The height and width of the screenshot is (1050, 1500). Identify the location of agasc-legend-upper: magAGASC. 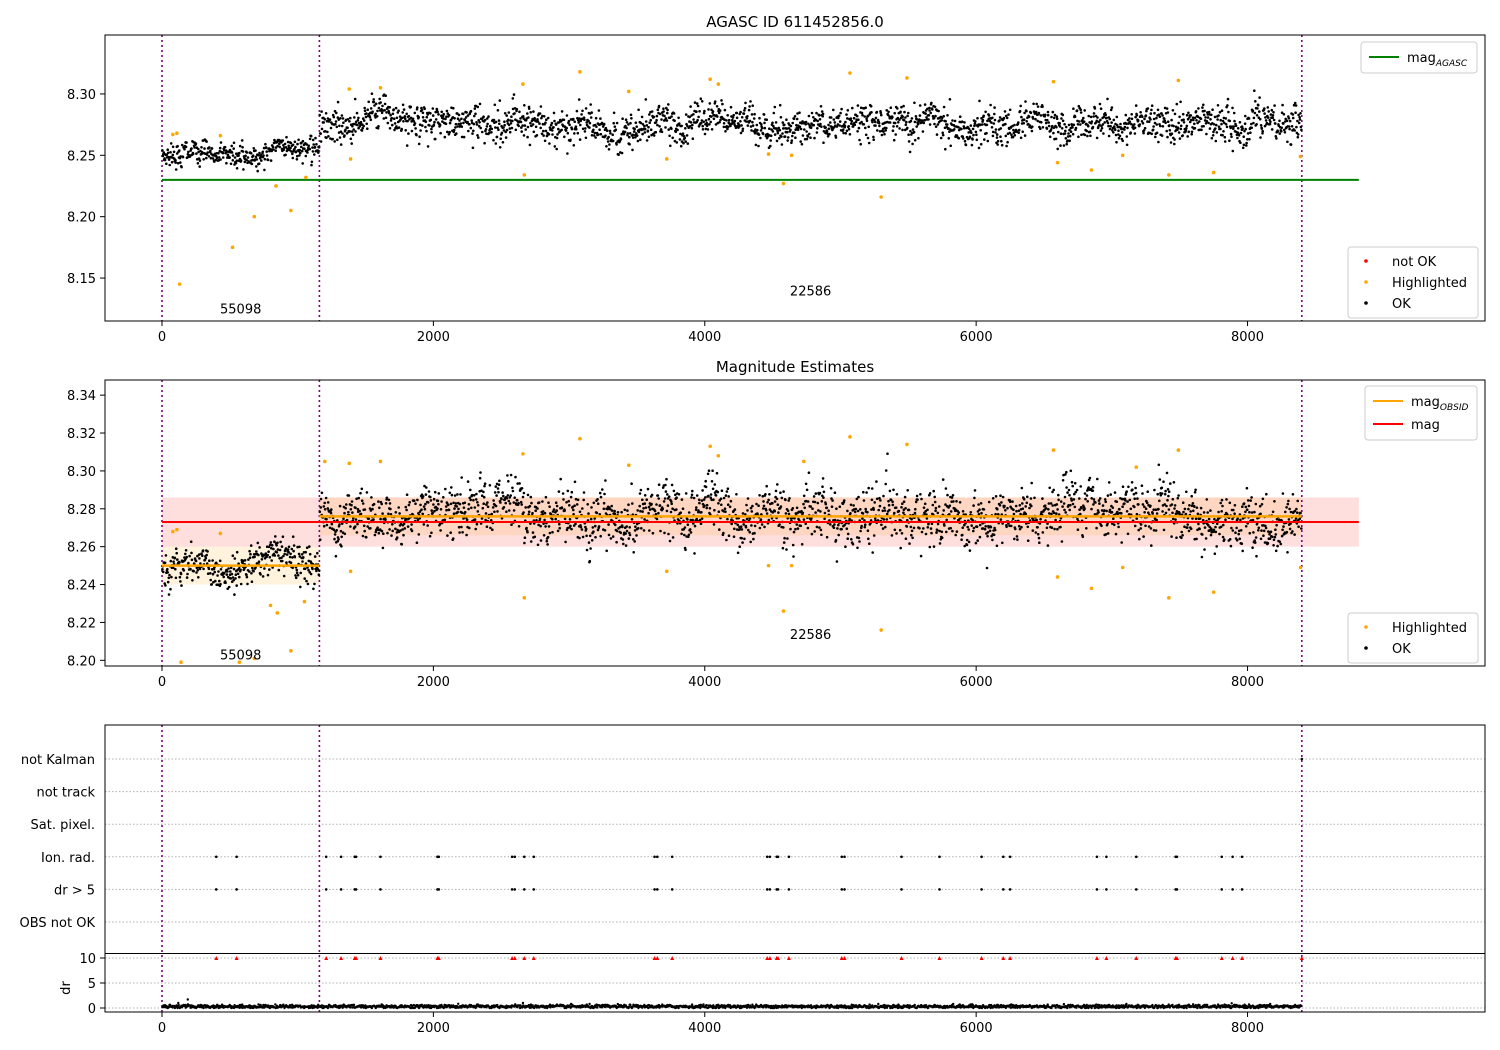
(1419, 57).